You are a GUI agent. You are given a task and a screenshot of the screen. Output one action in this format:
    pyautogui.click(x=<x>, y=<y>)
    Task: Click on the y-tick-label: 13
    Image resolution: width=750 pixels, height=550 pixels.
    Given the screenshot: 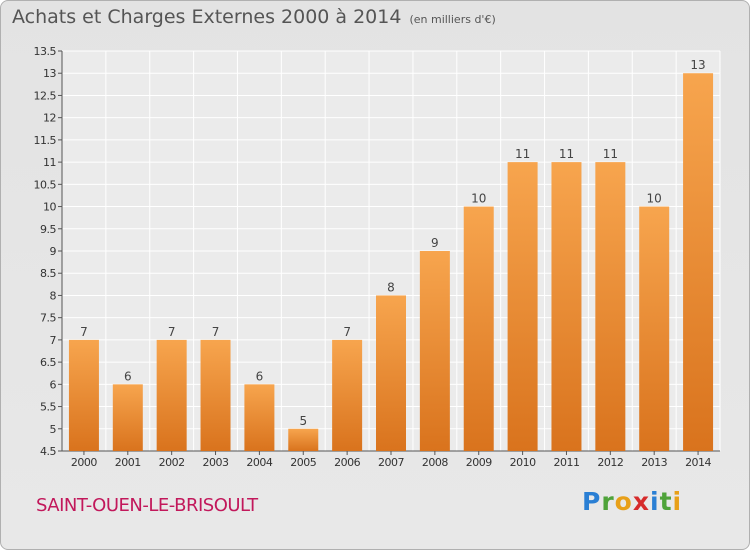 What is the action you would take?
    pyautogui.click(x=49, y=73)
    